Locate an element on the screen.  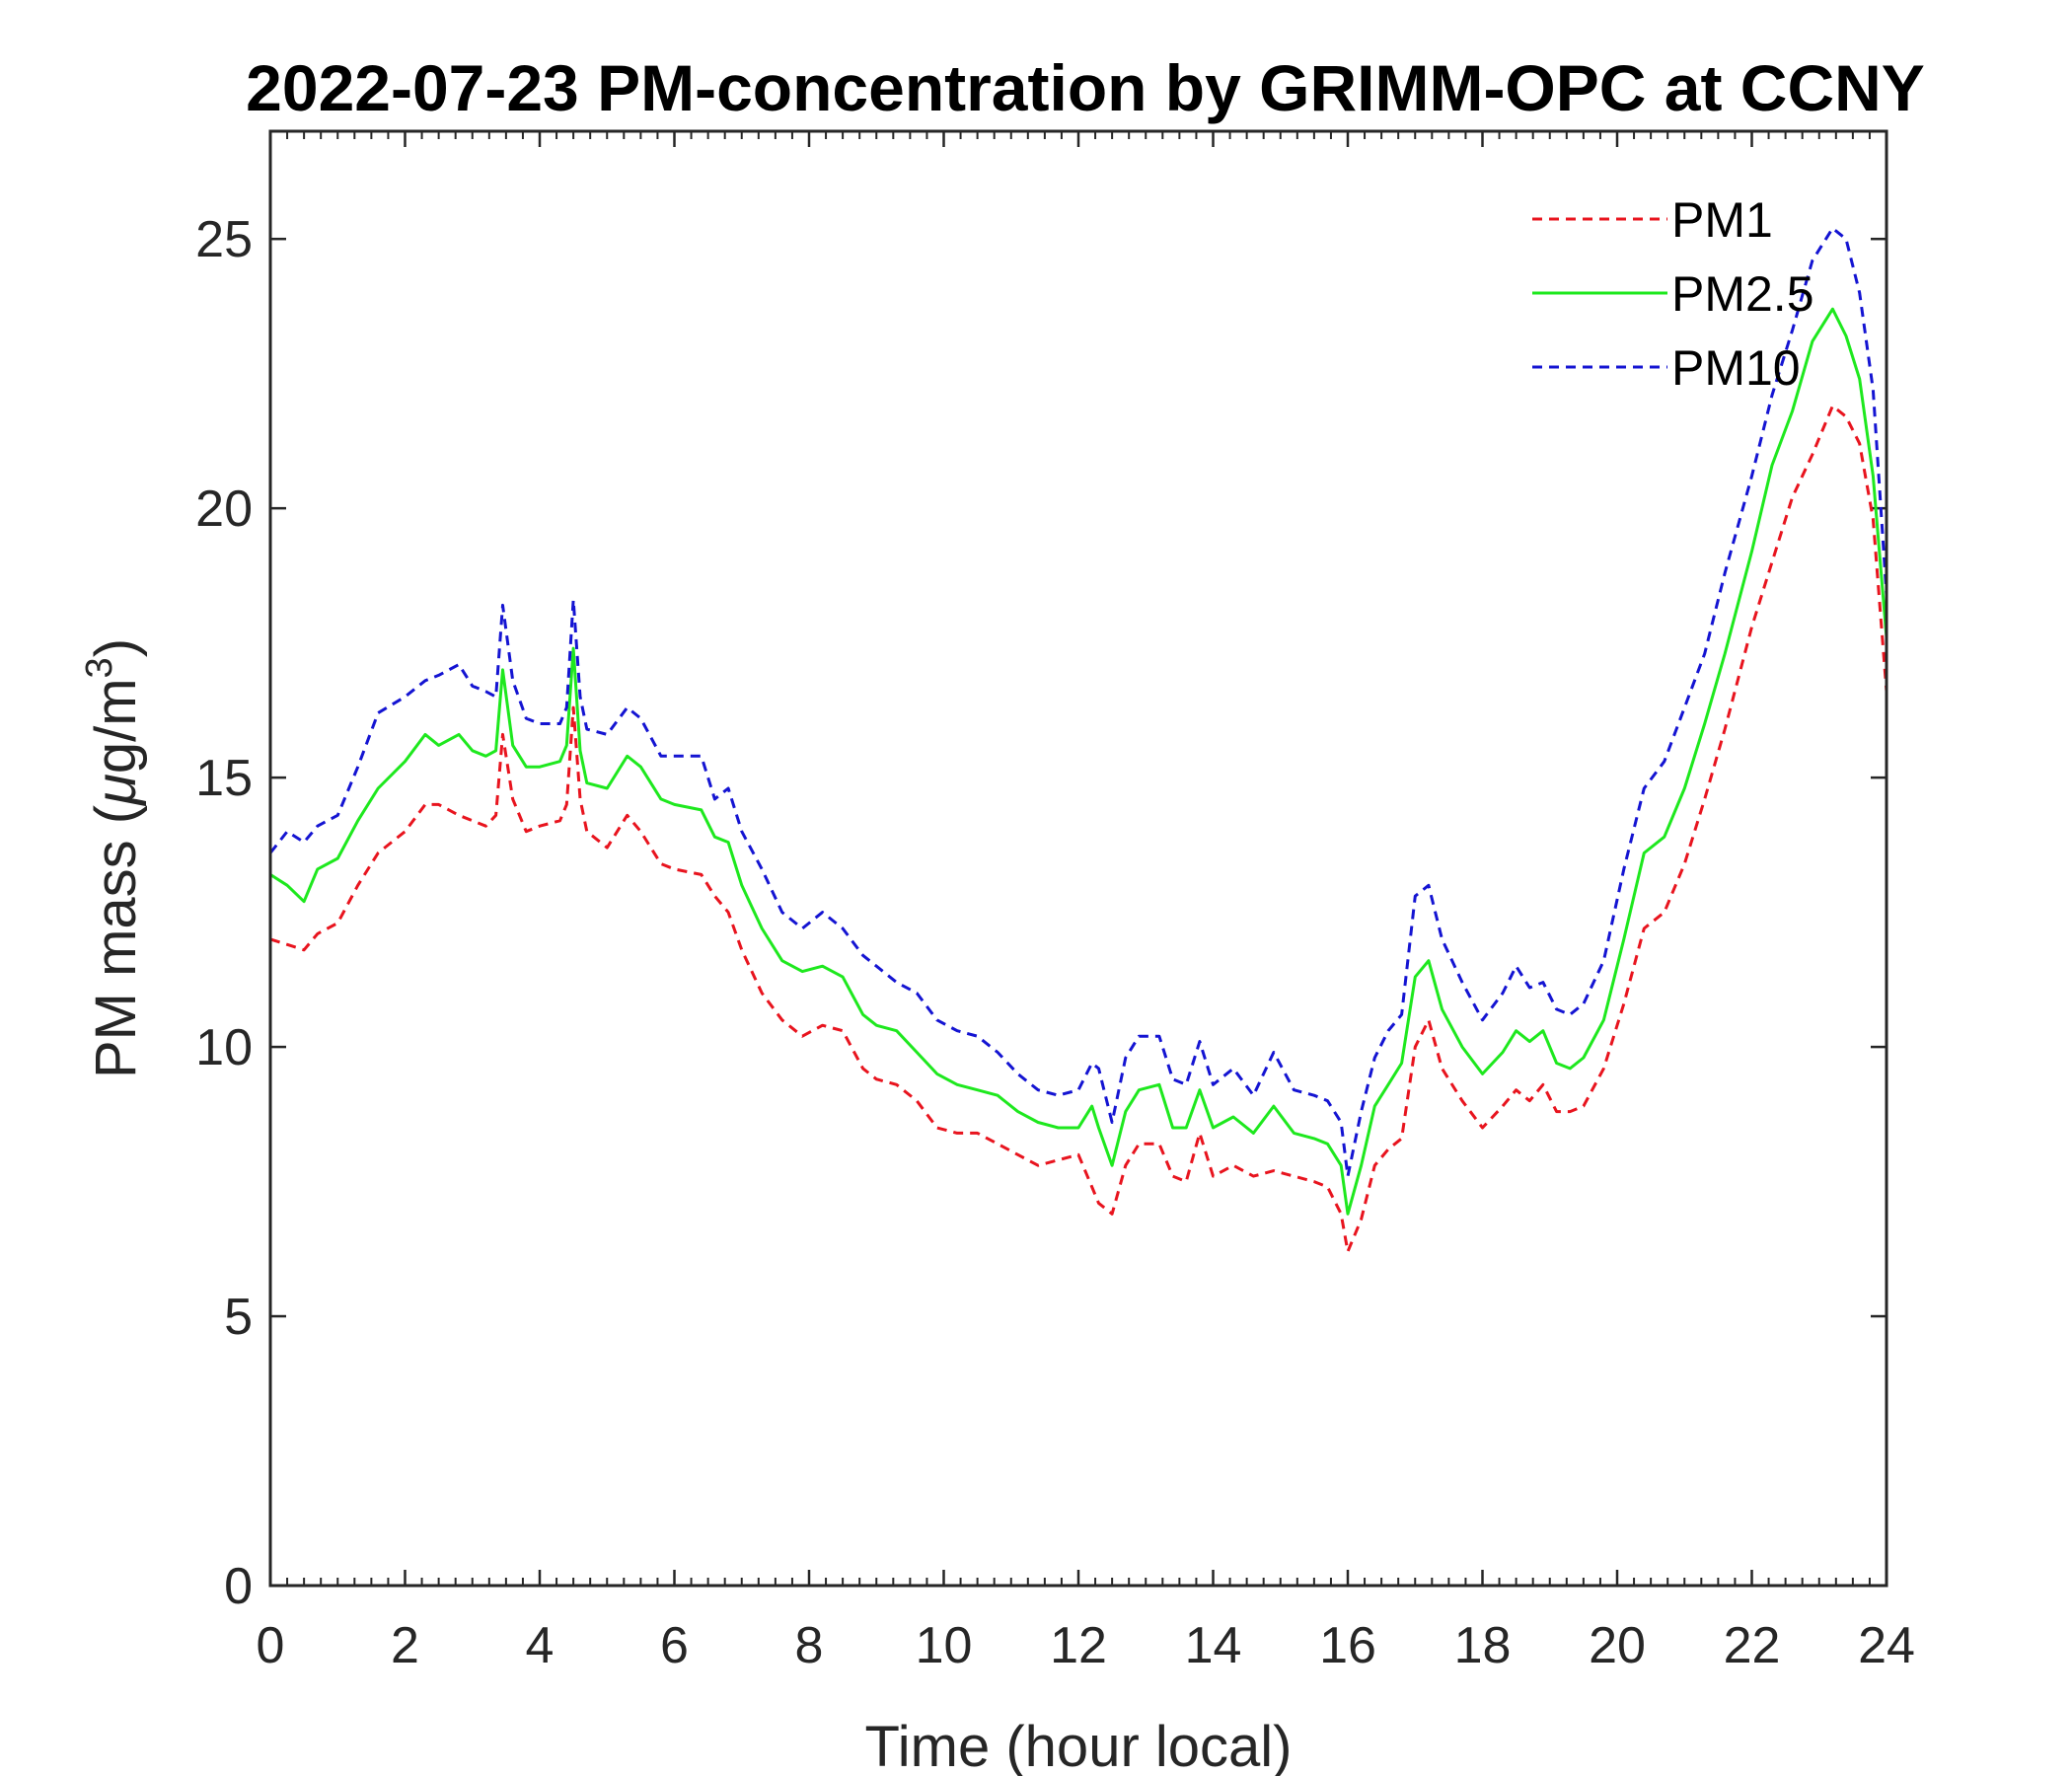
x-tick-label: 14 is located at coordinates (1214, 1646).